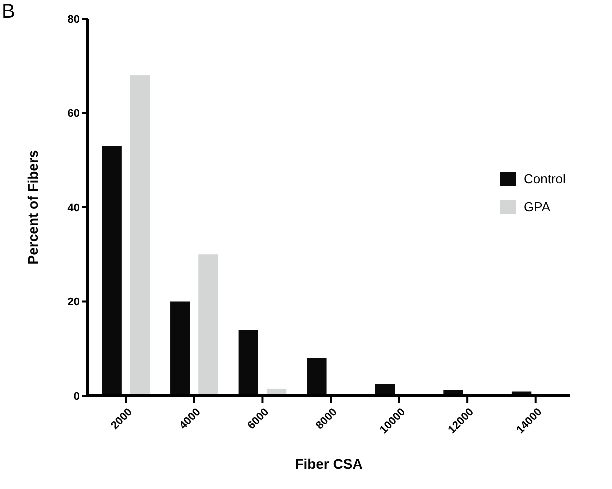 The height and width of the screenshot is (489, 612). Describe the element at coordinates (545, 179) in the screenshot. I see `legend-label: Control` at that location.